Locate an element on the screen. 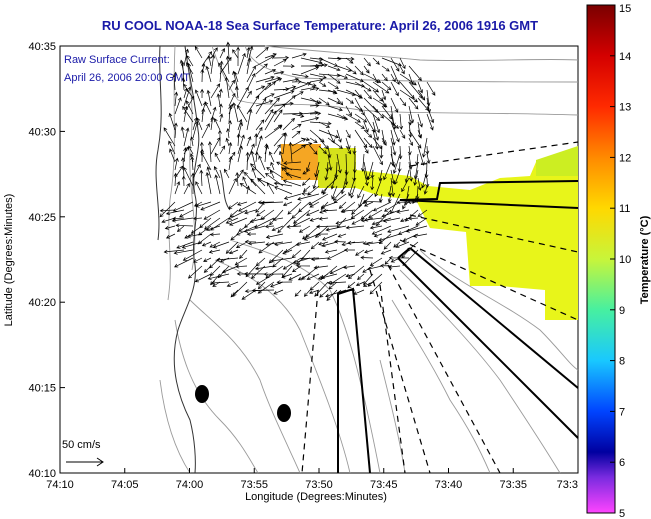  colorbar-tick-label: 12 is located at coordinates (625, 158).